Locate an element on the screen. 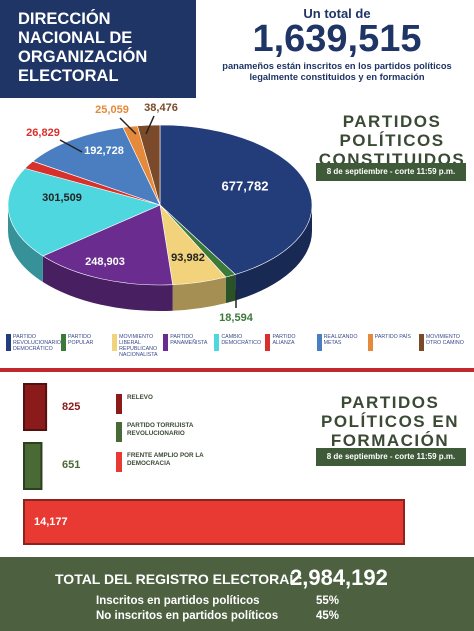 The width and height of the screenshot is (474, 631). legend-label: PARTIDO ALIANZA is located at coordinates (284, 340).